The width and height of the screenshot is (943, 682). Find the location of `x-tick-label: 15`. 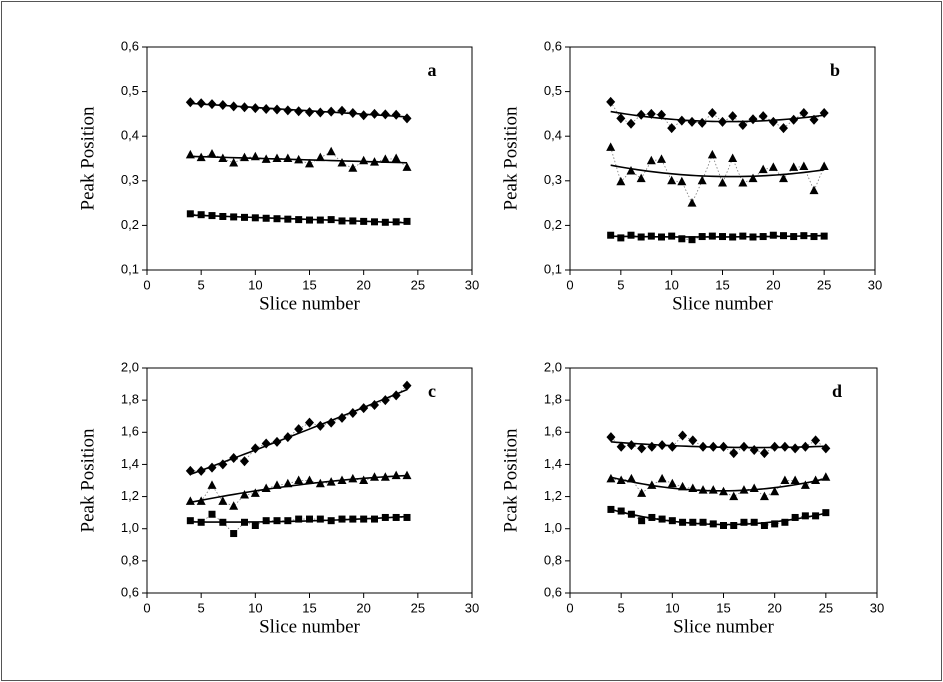

x-tick-label: 15 is located at coordinates (723, 607).